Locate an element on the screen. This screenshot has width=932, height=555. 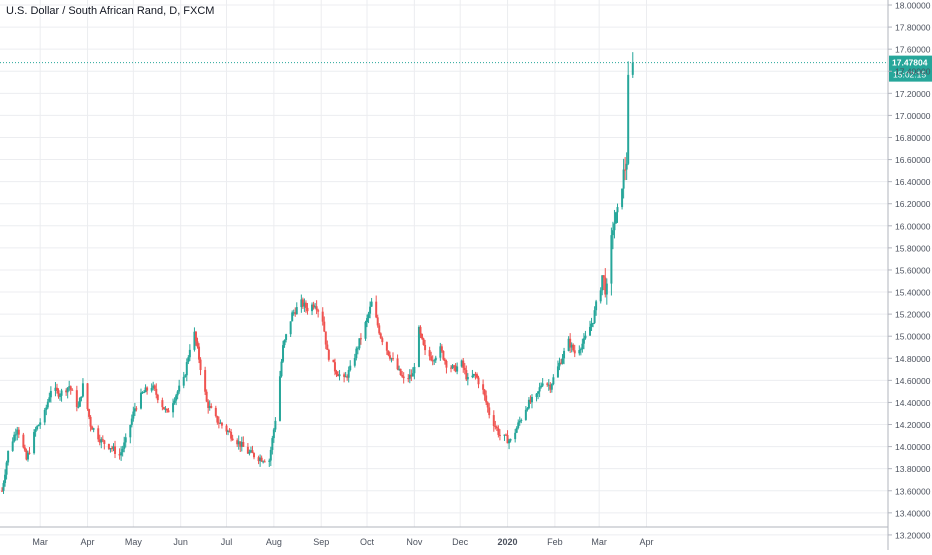
x-tick-label: Sep is located at coordinates (321, 542).